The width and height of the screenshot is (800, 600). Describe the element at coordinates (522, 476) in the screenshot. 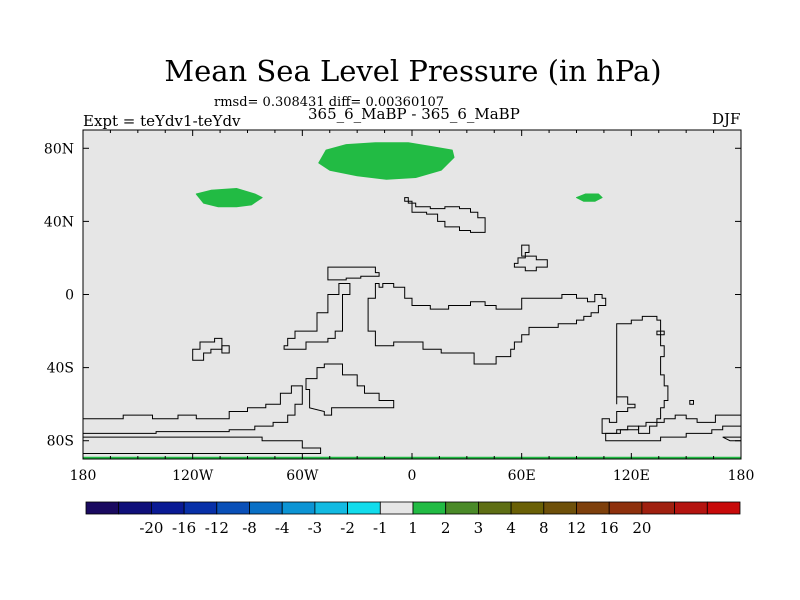

I see `x-tick-label: 60E` at that location.